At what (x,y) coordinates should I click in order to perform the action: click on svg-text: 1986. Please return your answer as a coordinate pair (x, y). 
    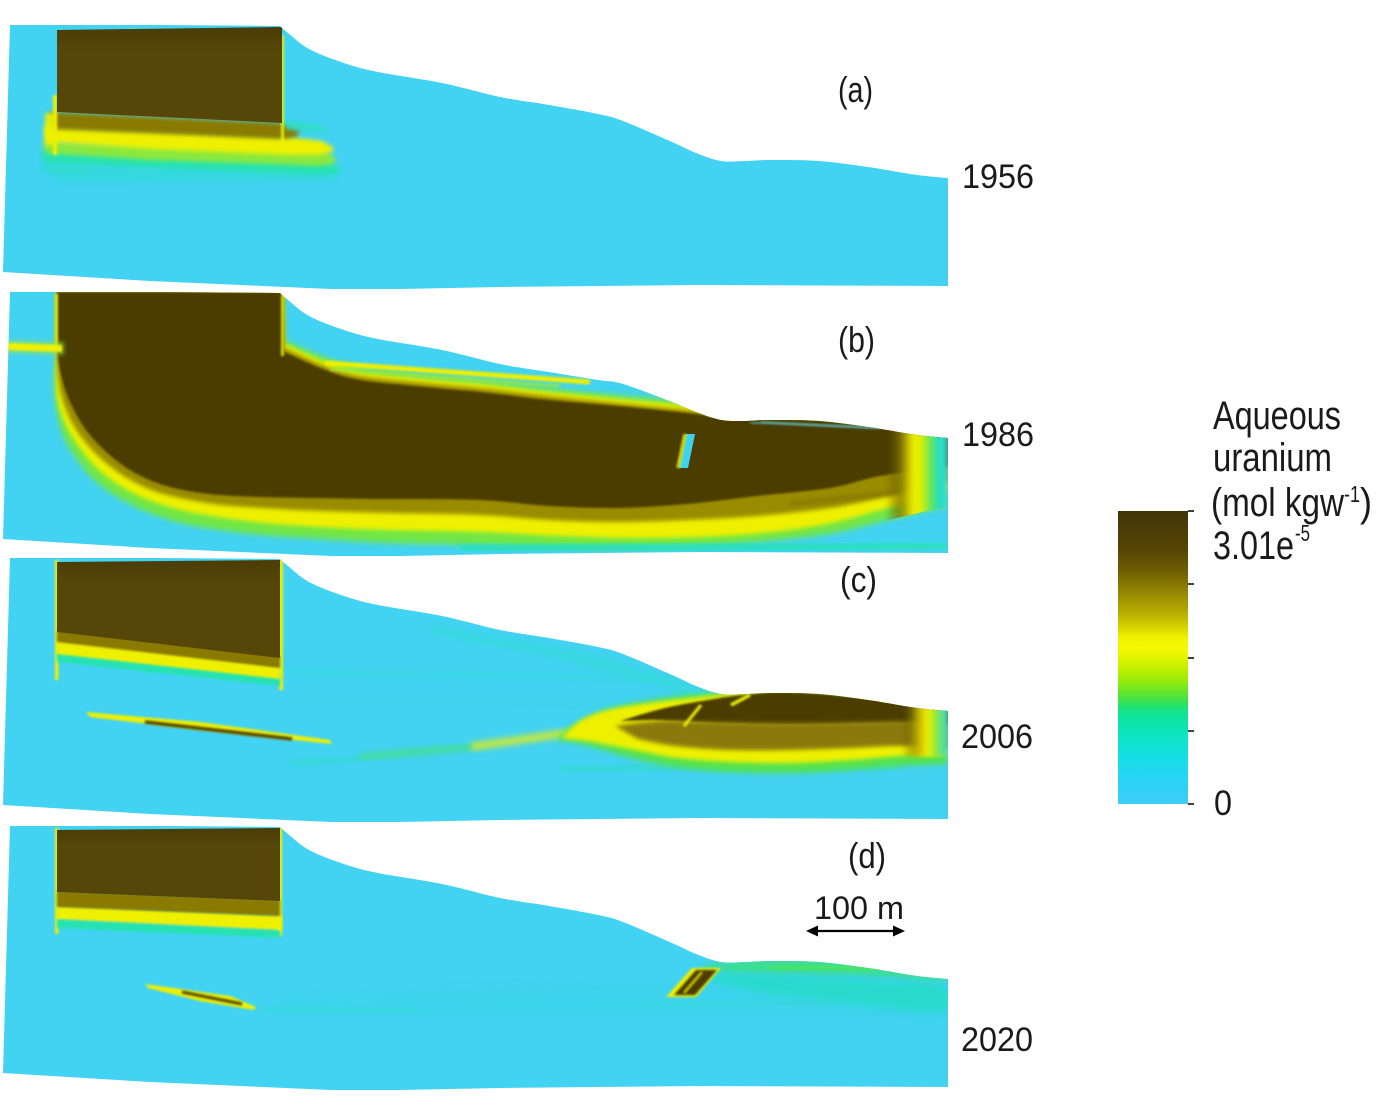
    Looking at the image, I should click on (998, 435).